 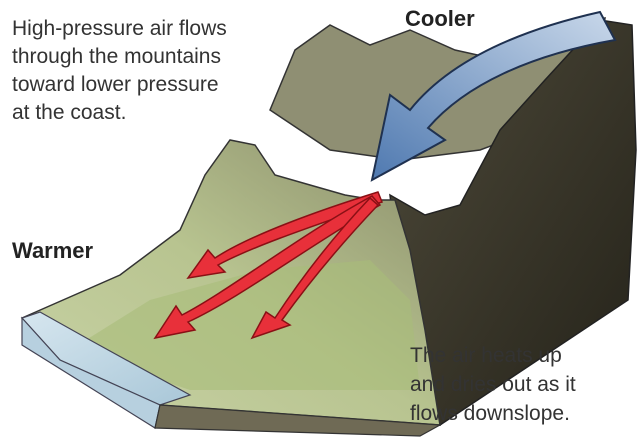 What do you see at coordinates (440, 18) in the screenshot?
I see `cooler-label: Cooler` at bounding box center [440, 18].